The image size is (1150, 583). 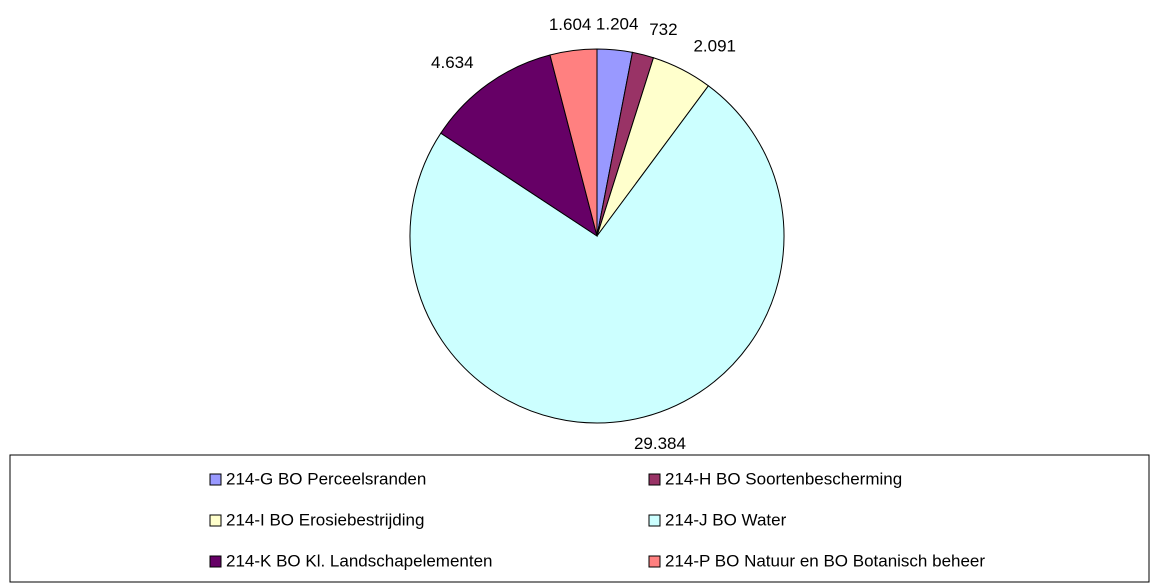 What do you see at coordinates (714, 46) in the screenshot?
I see `data-label: 2.091` at bounding box center [714, 46].